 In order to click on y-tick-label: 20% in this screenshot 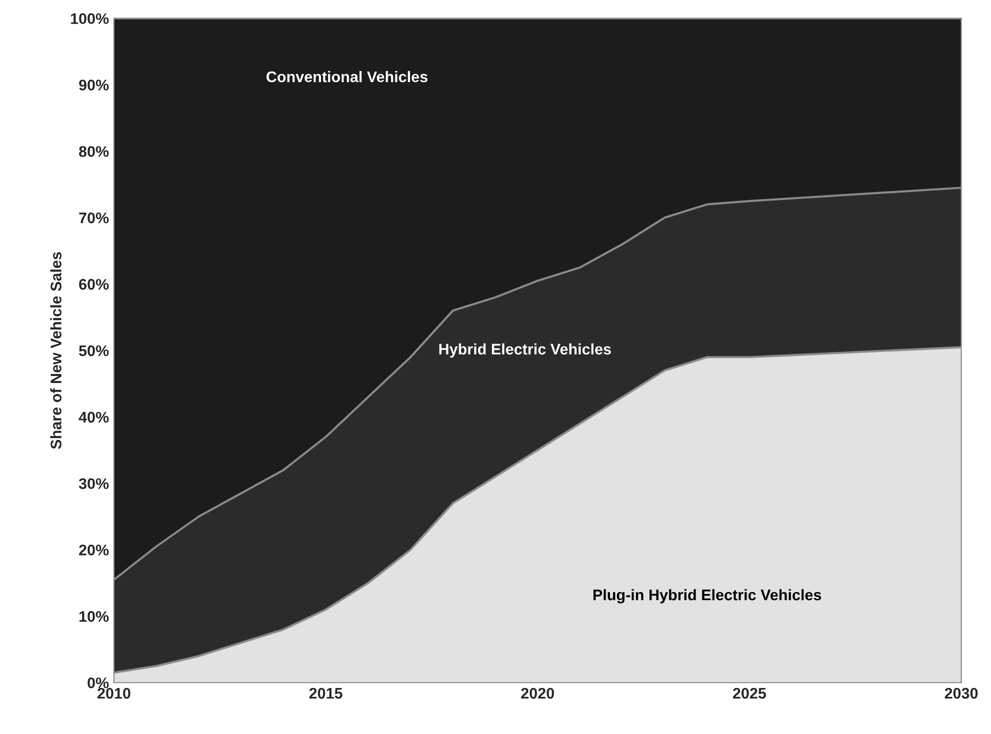, I will do `click(94, 550)`.